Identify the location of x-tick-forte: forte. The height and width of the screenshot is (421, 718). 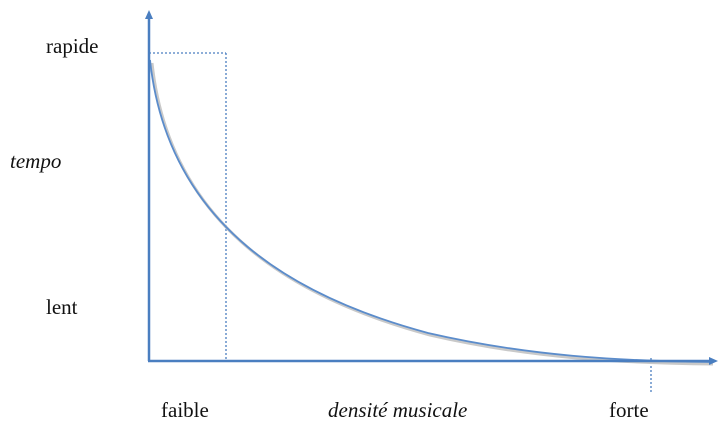
(629, 409).